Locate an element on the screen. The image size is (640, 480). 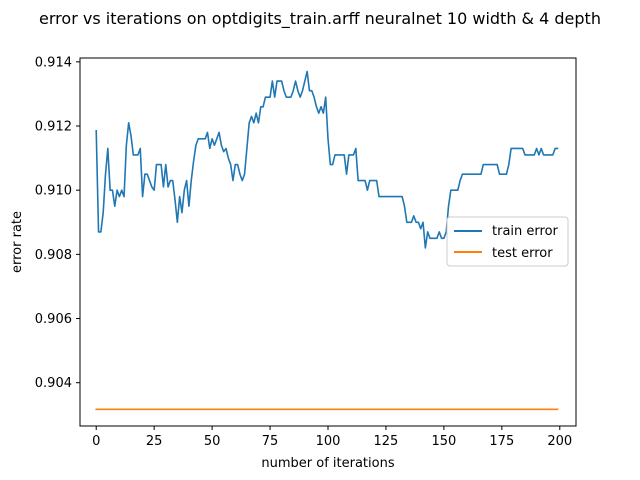
legend-box is located at coordinates (507, 241).